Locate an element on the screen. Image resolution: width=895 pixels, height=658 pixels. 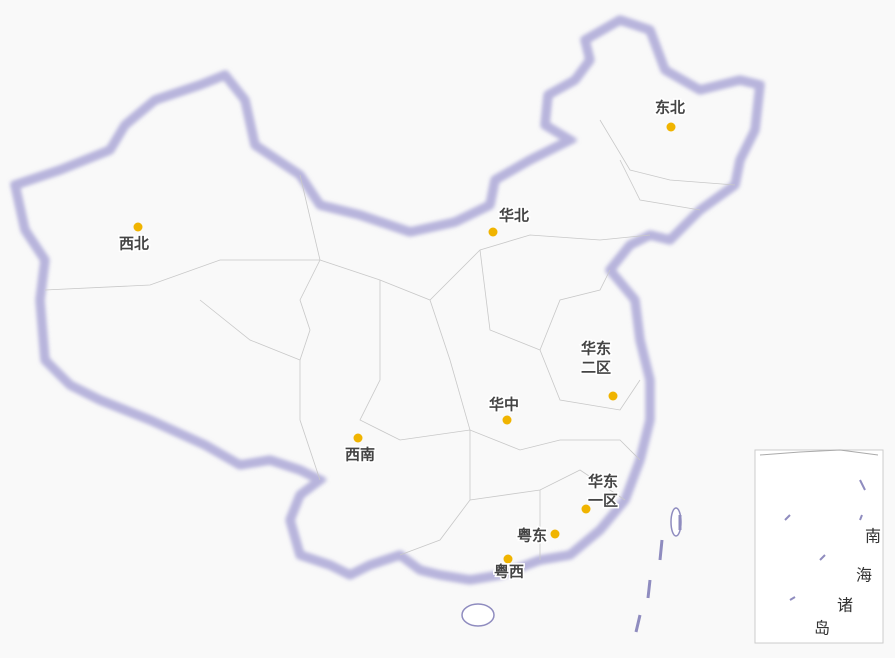
region-label: 华北 is located at coordinates (514, 216).